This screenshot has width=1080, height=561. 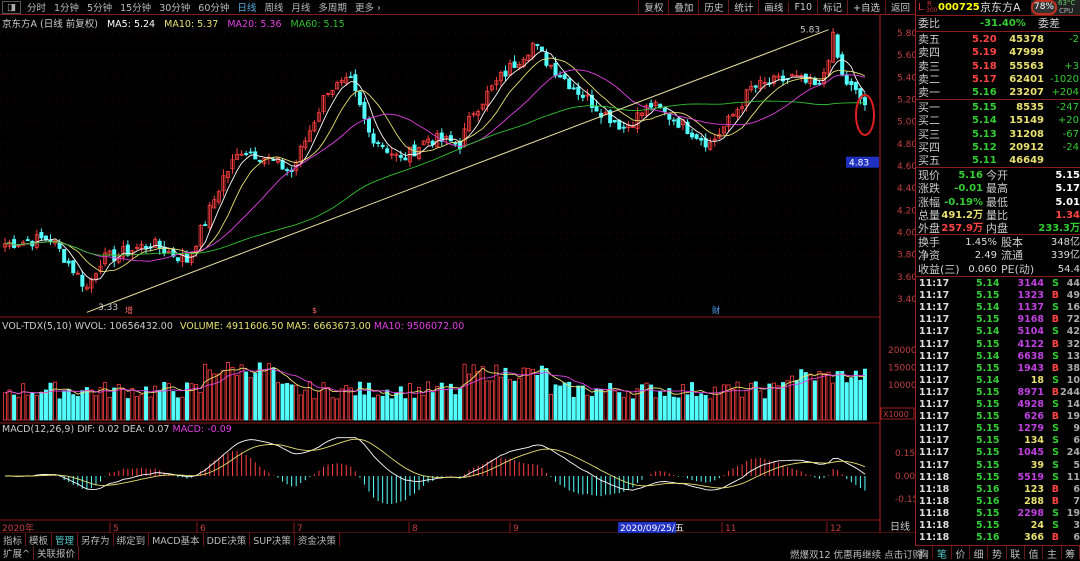 What do you see at coordinates (96, 540) in the screenshot?
I see `indicator-tab: 另存为` at bounding box center [96, 540].